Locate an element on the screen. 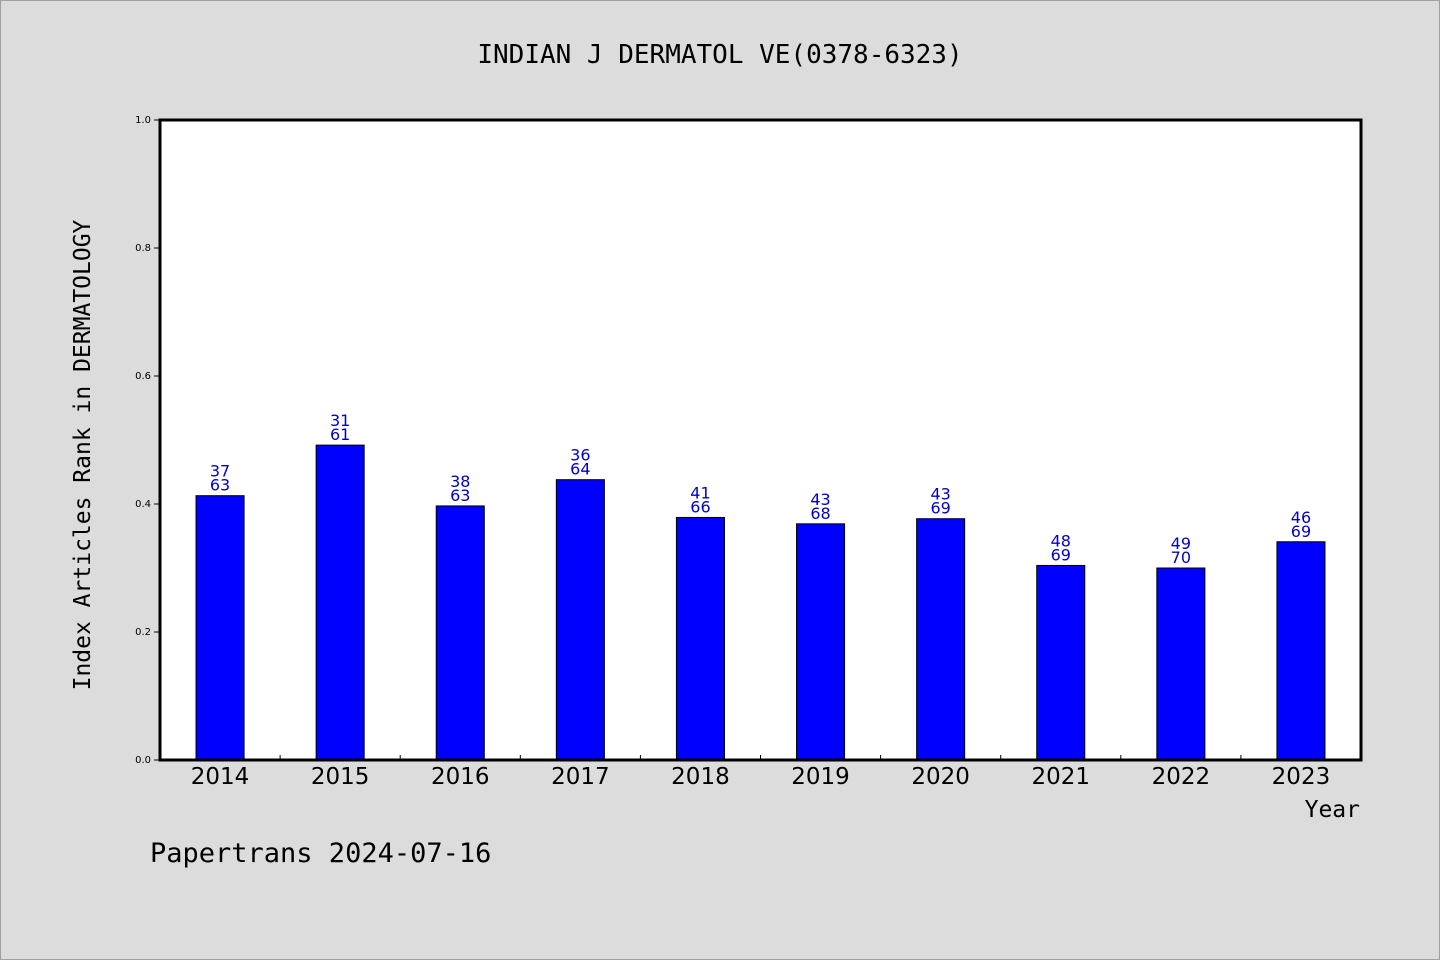  y-tick-label: 1.0 is located at coordinates (143, 120).